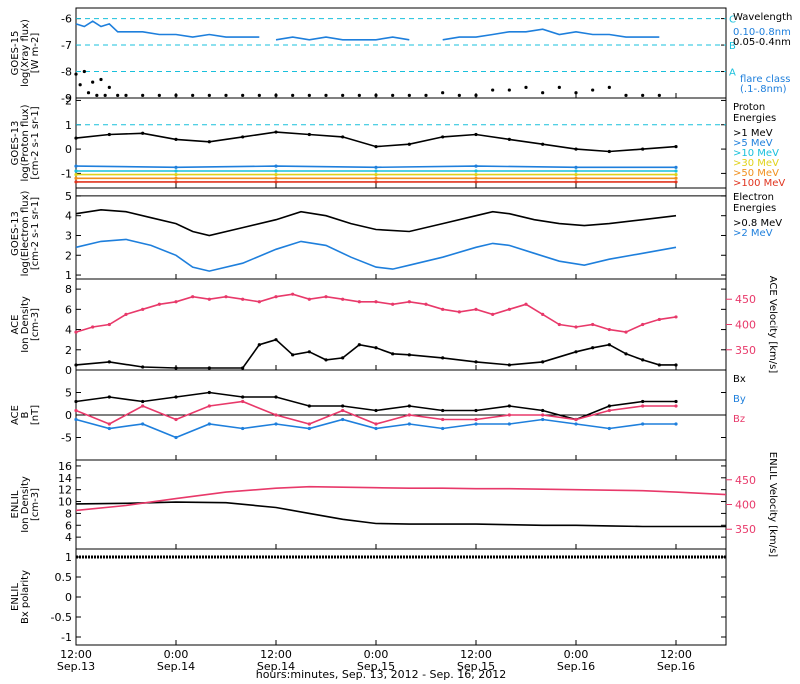  What do you see at coordinates (368, 597) in the screenshot?
I see `panel-enlil_bx: -1 -0.5 0 0.5 1 ENLIL Bx polarity` at bounding box center [368, 597].